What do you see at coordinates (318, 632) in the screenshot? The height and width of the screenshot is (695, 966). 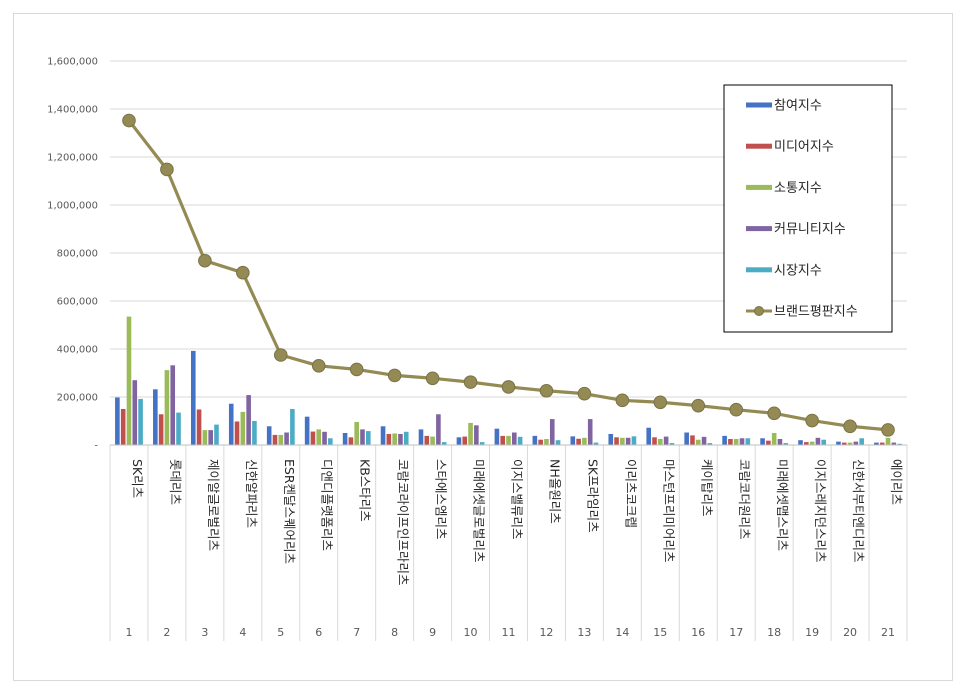 I see `category-number-label: 6` at bounding box center [318, 632].